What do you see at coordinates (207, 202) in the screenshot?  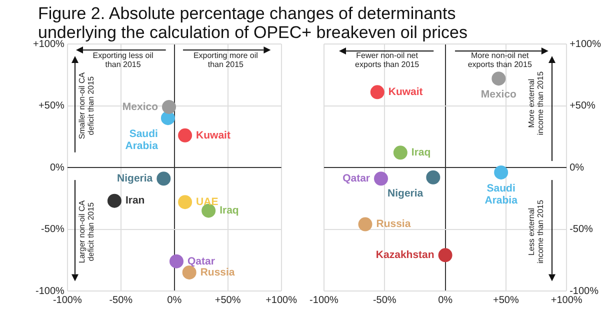 I see `series-label: UAE` at bounding box center [207, 202].